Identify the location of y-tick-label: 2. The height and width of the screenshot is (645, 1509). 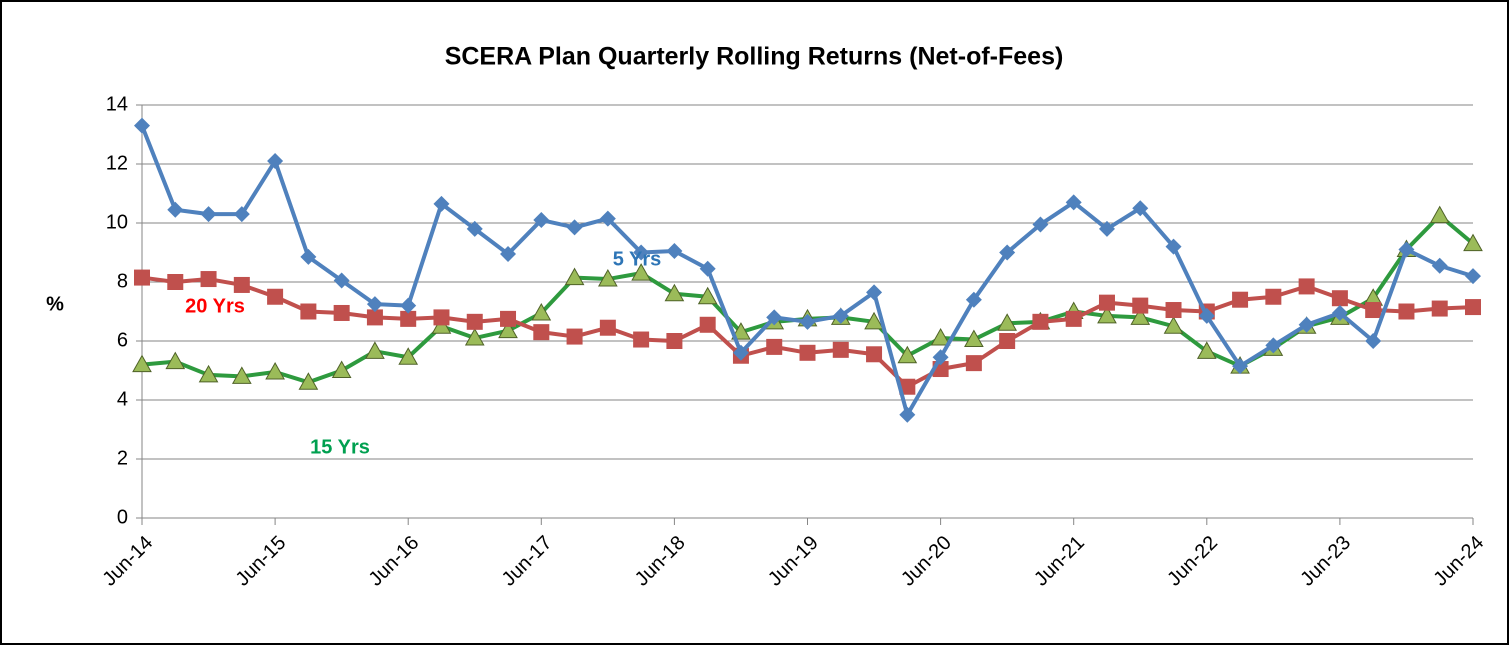
(122, 458).